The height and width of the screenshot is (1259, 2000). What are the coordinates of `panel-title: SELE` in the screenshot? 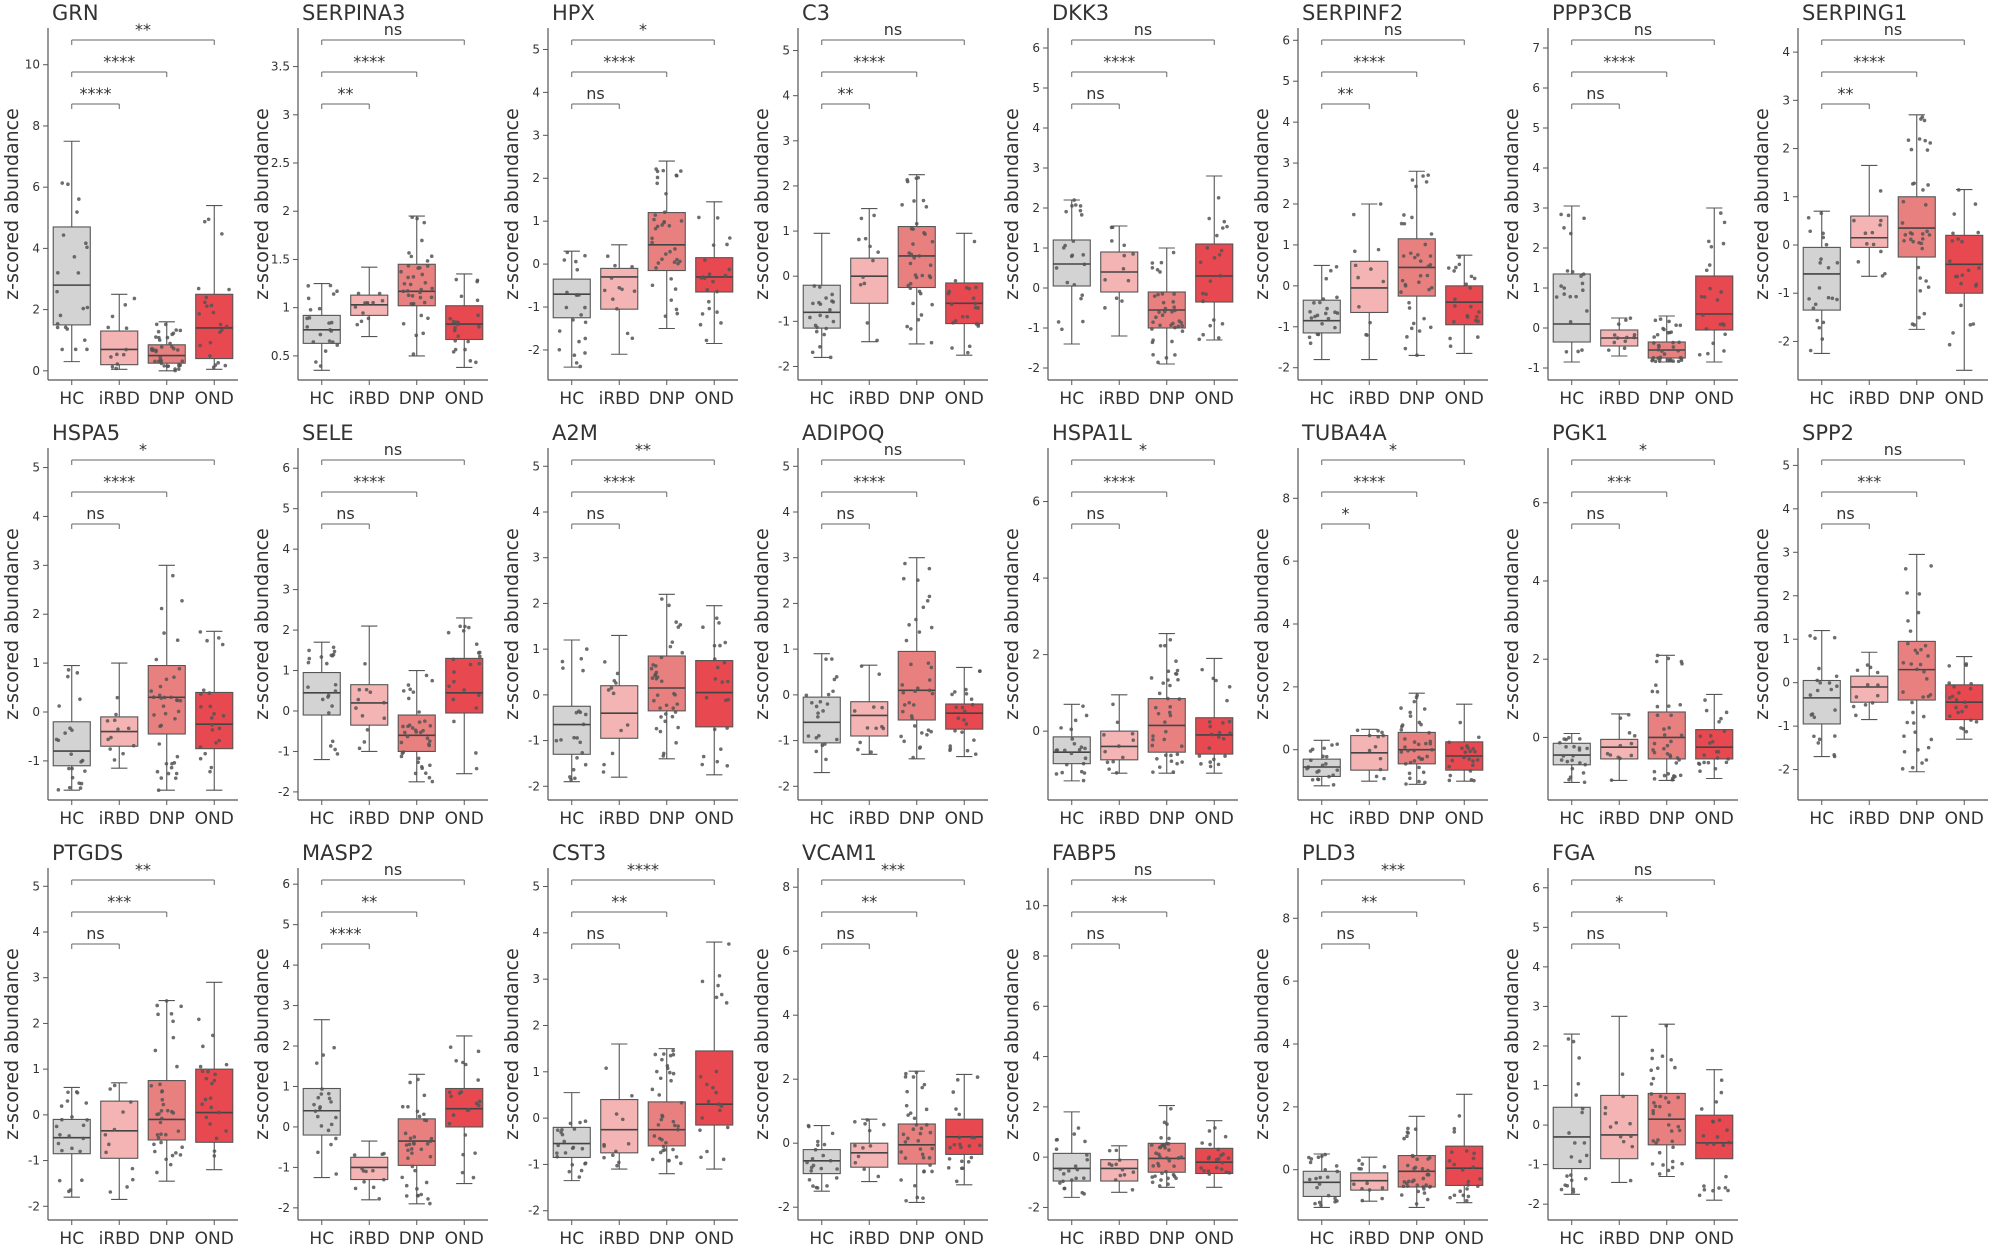 It's located at (328, 433).